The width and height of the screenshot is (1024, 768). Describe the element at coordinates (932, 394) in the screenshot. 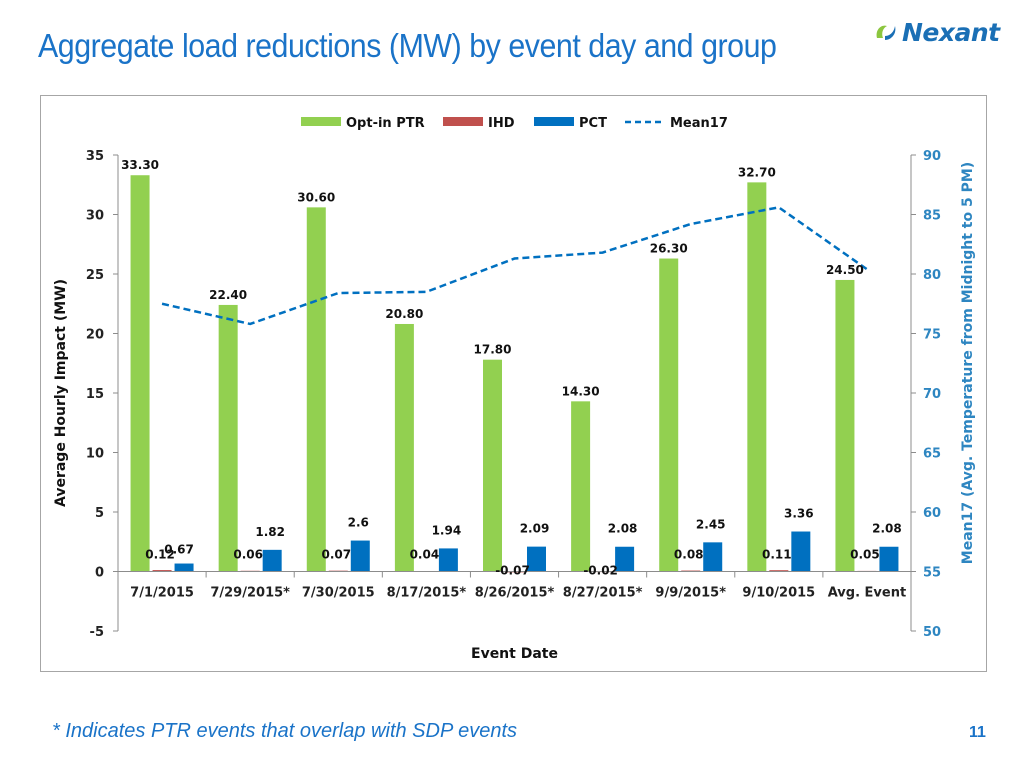

I see `y2-tick-label: 70` at that location.